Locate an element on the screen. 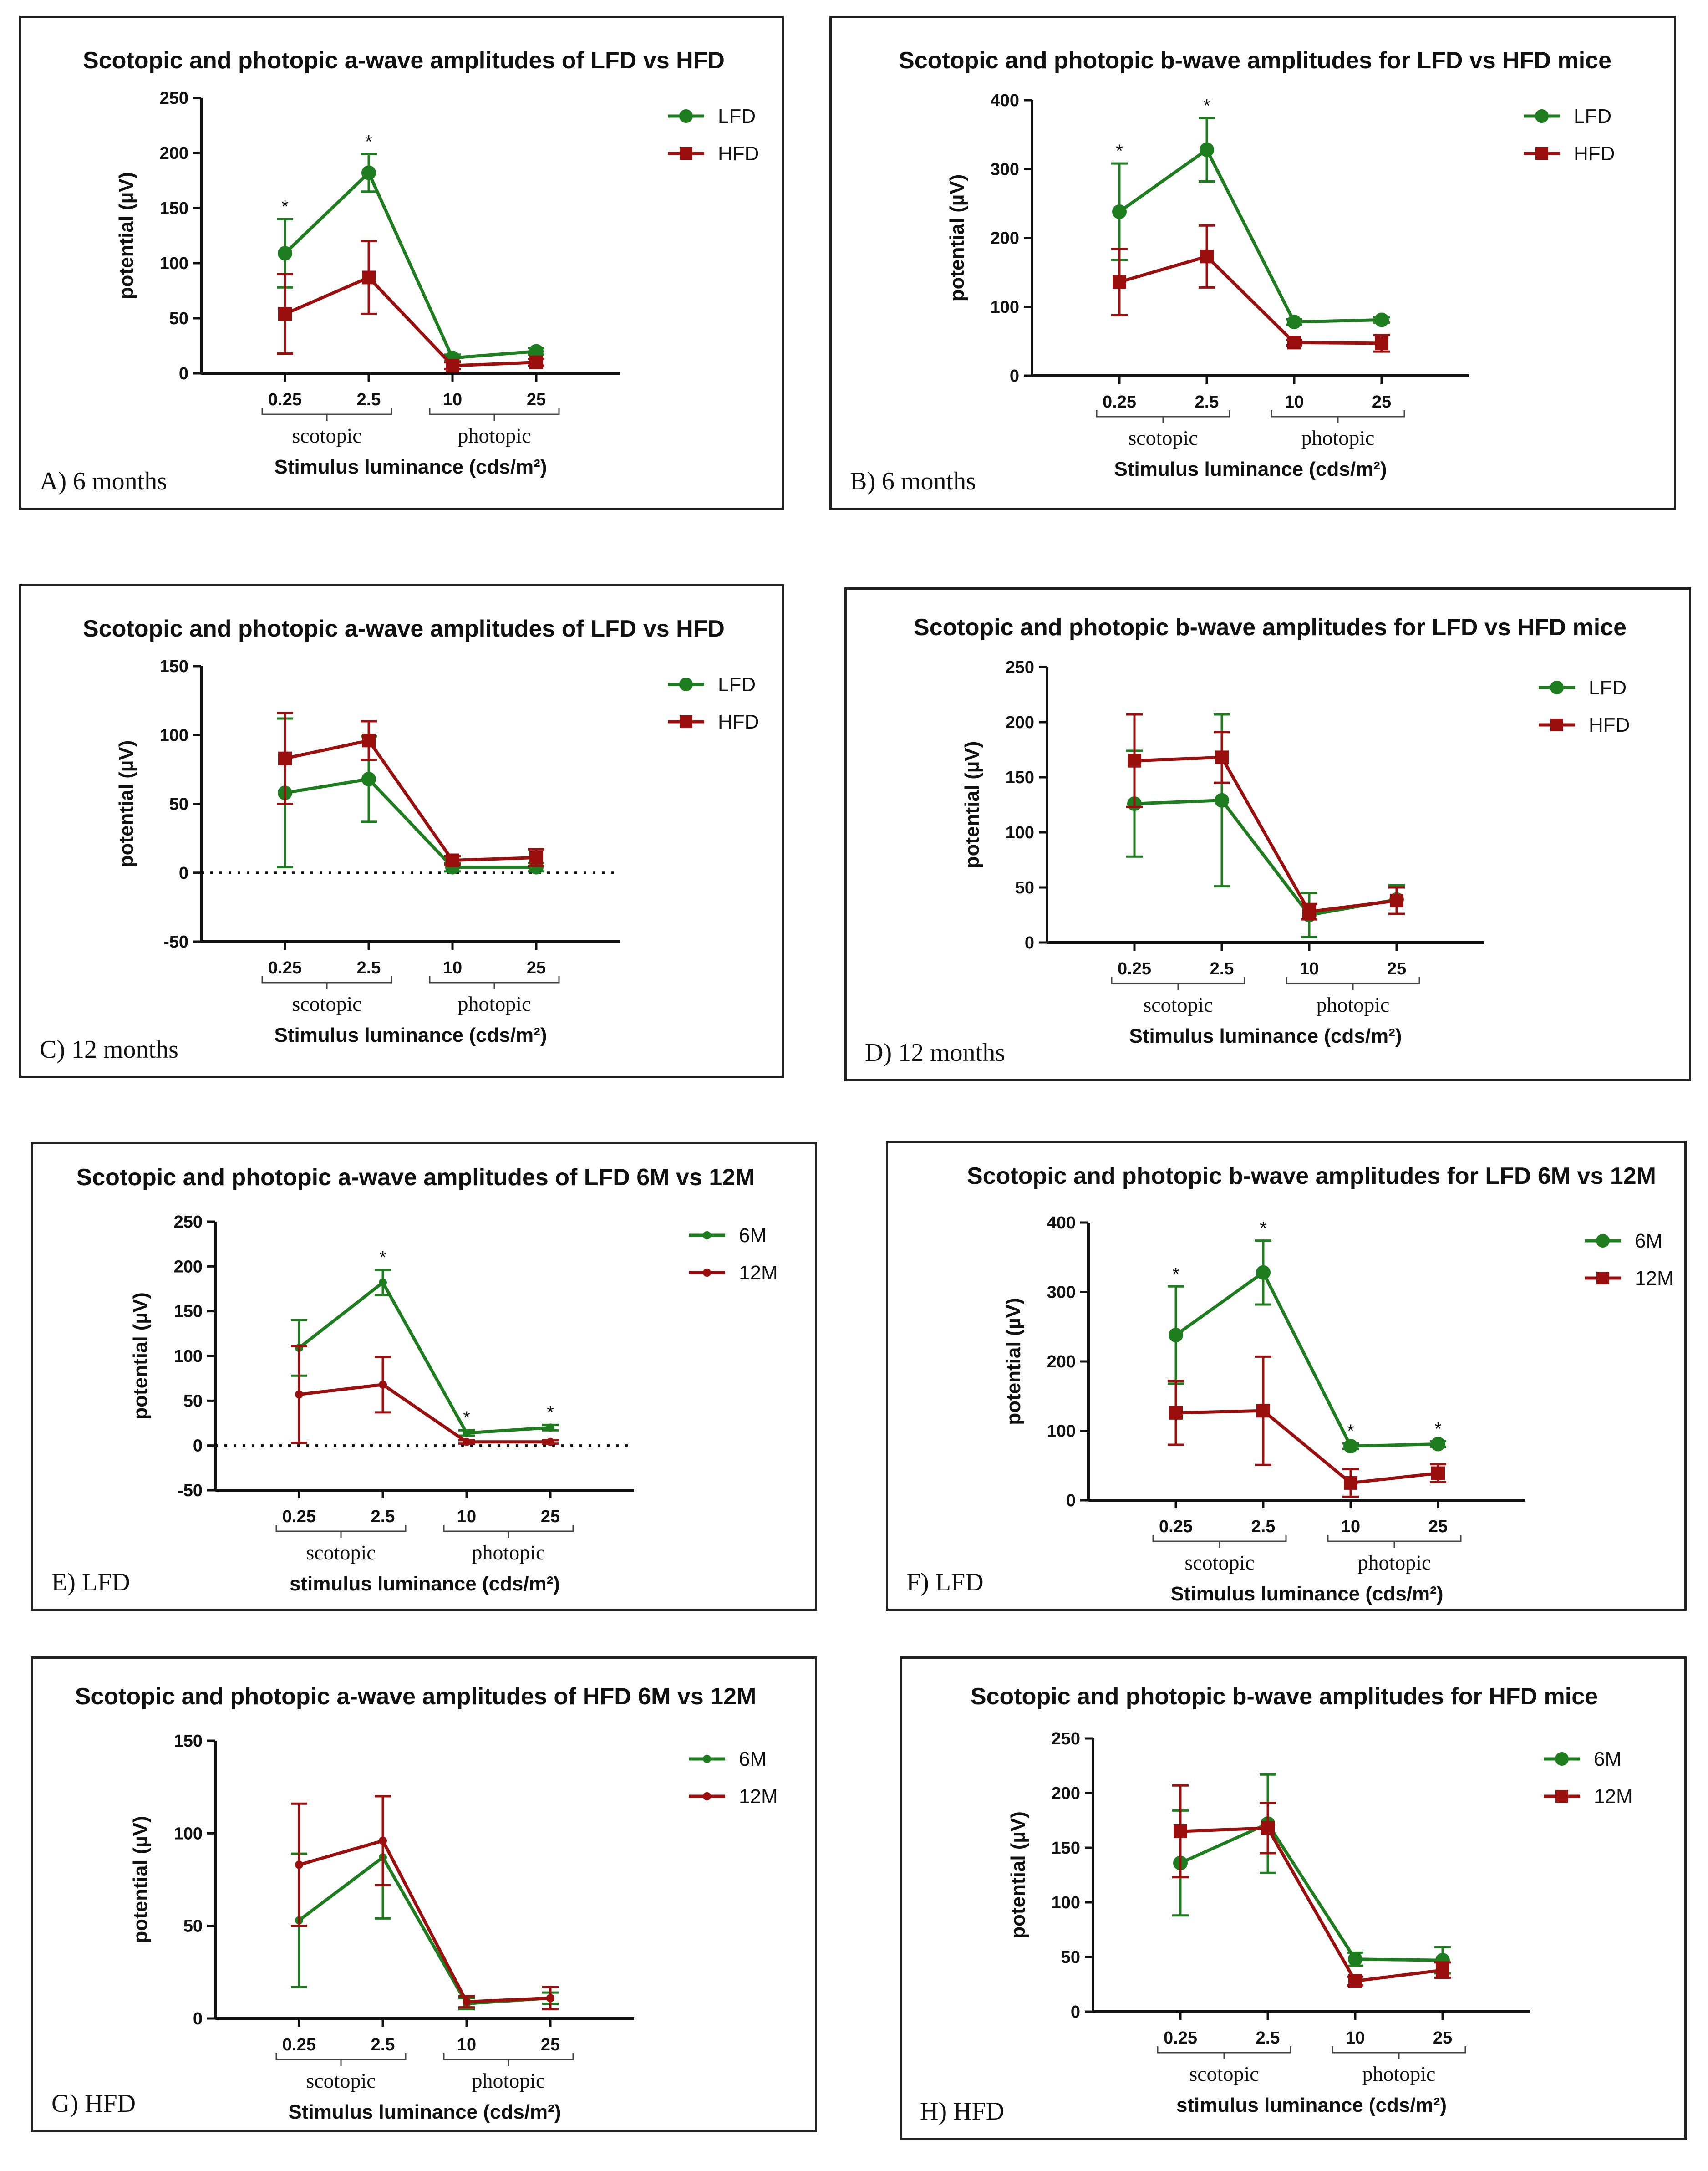 Image resolution: width=1708 pixels, height=2171 pixels. series-6M: * * * is located at coordinates (425, 1342).